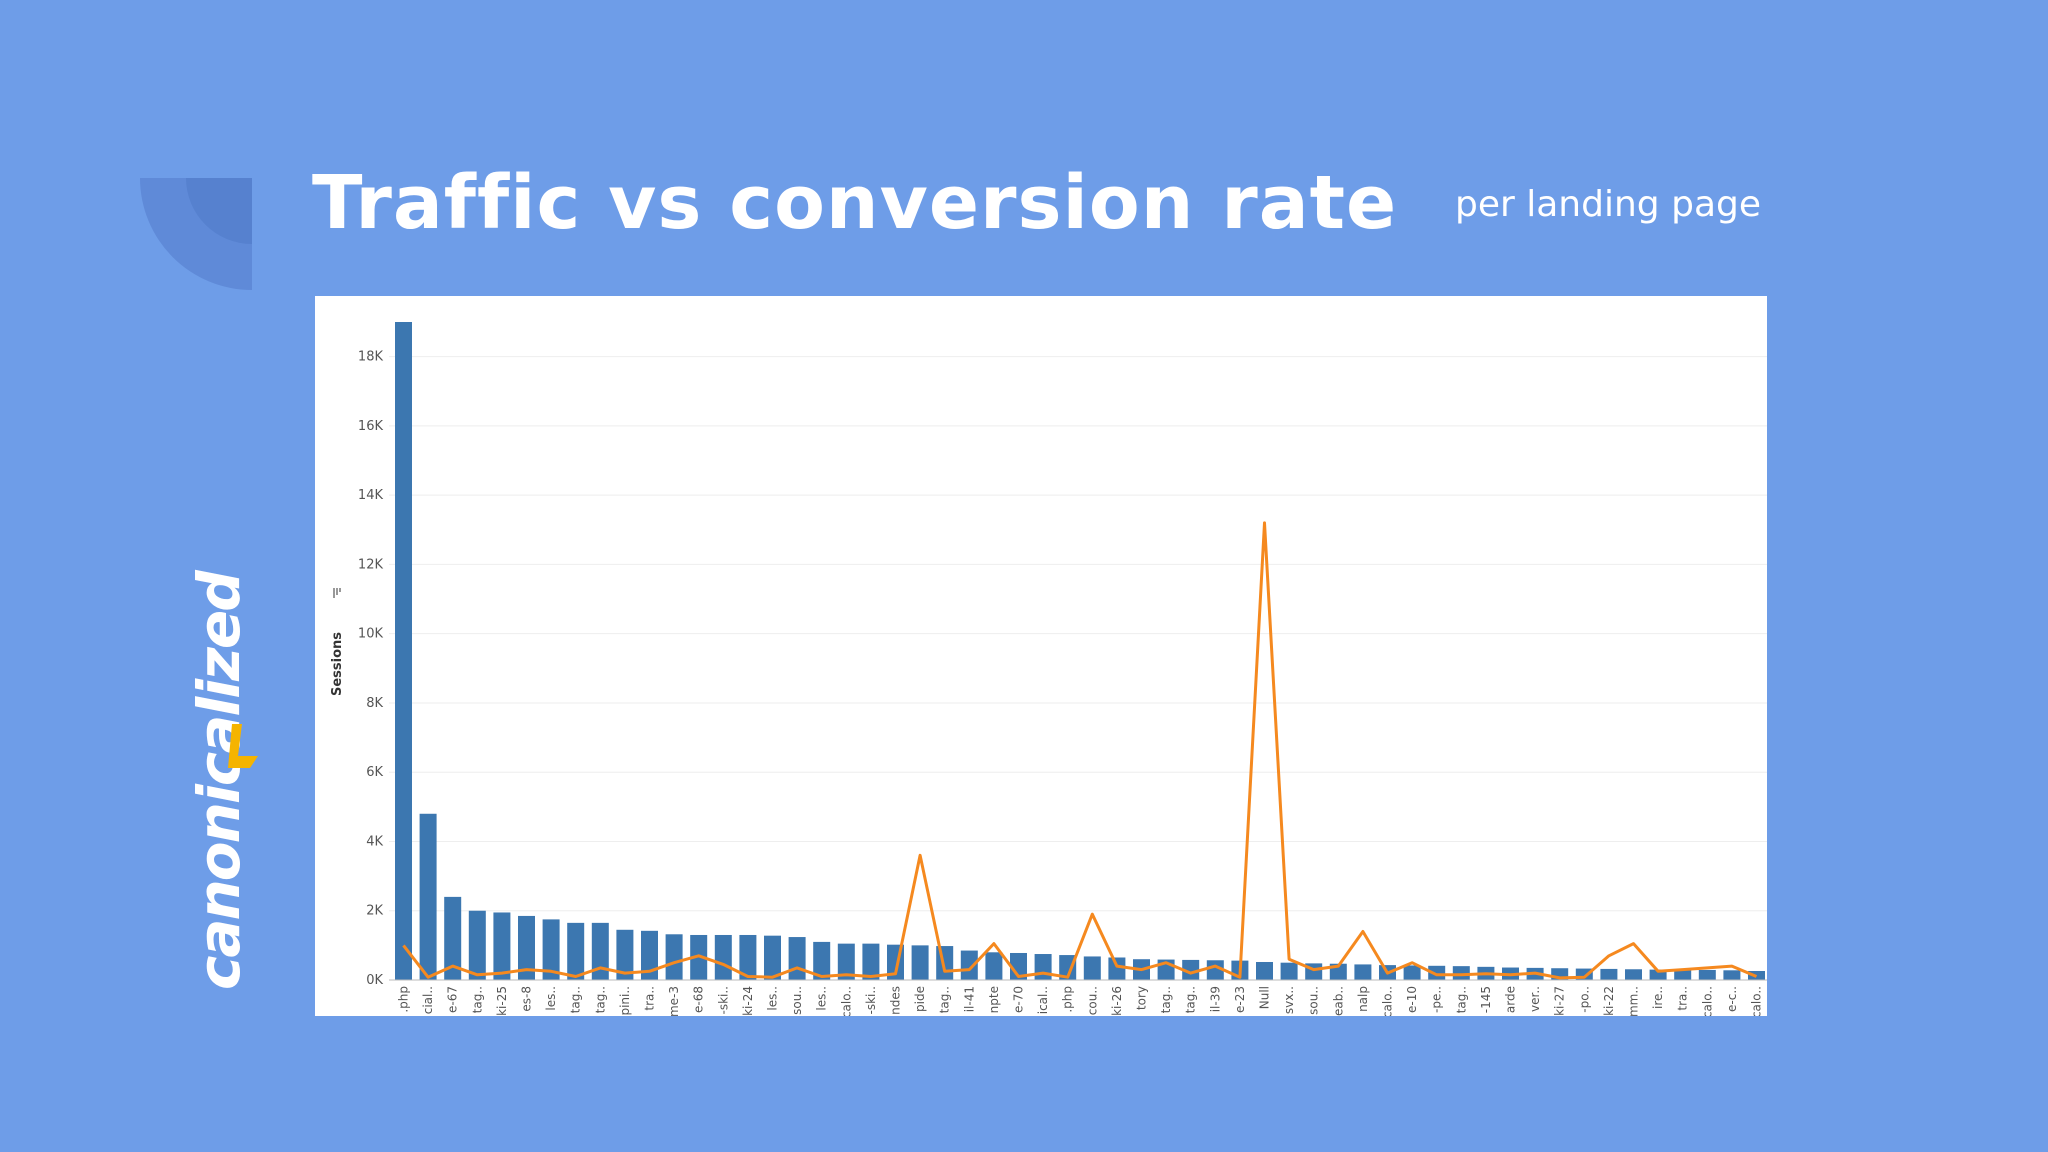  Describe the element at coordinates (1560, 1001) in the screenshot. I see `x-tick-label: ki-27` at that location.